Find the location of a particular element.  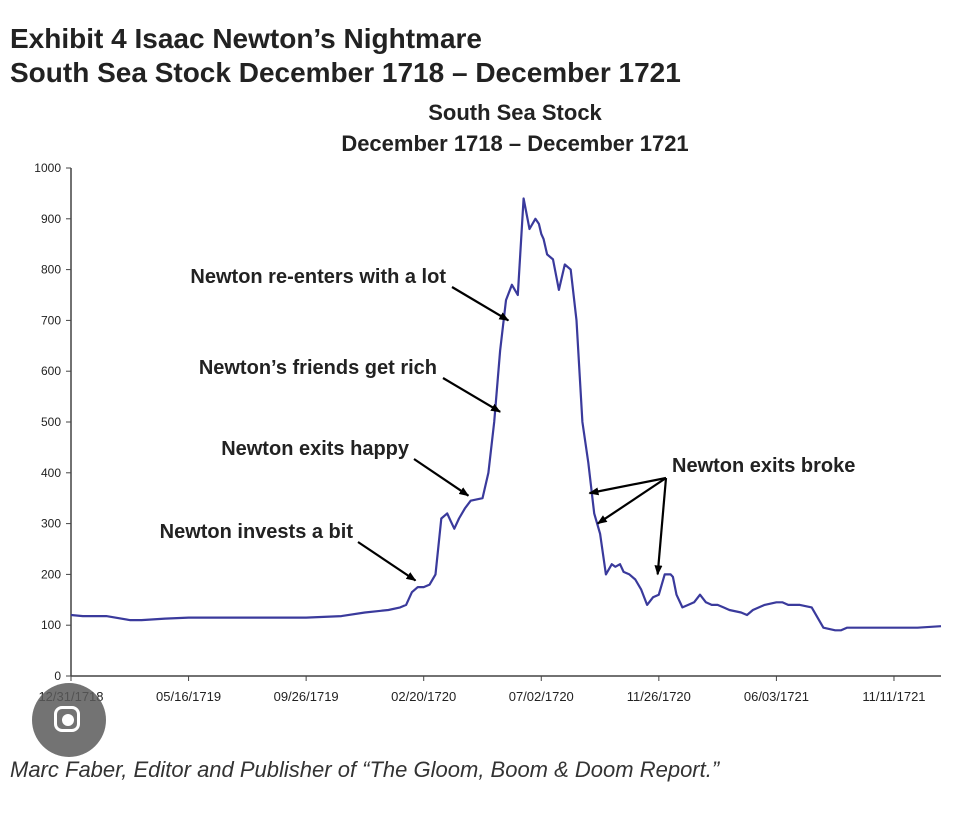

lens-dot is located at coordinates (68, 720).